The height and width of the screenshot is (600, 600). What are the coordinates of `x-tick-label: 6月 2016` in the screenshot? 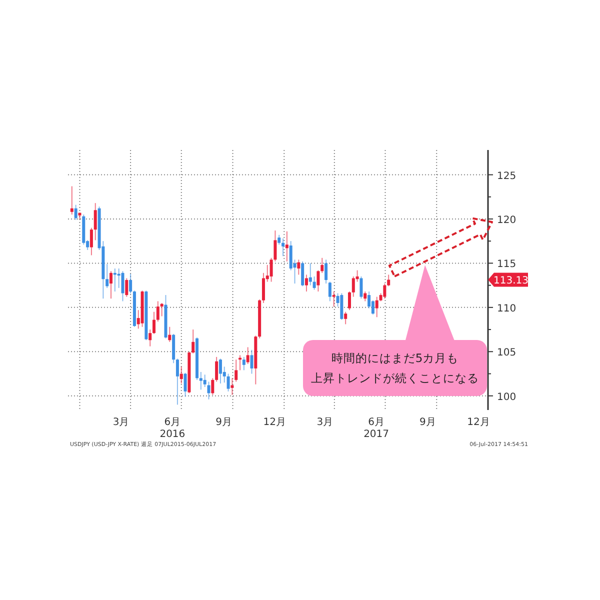 It's located at (173, 428).